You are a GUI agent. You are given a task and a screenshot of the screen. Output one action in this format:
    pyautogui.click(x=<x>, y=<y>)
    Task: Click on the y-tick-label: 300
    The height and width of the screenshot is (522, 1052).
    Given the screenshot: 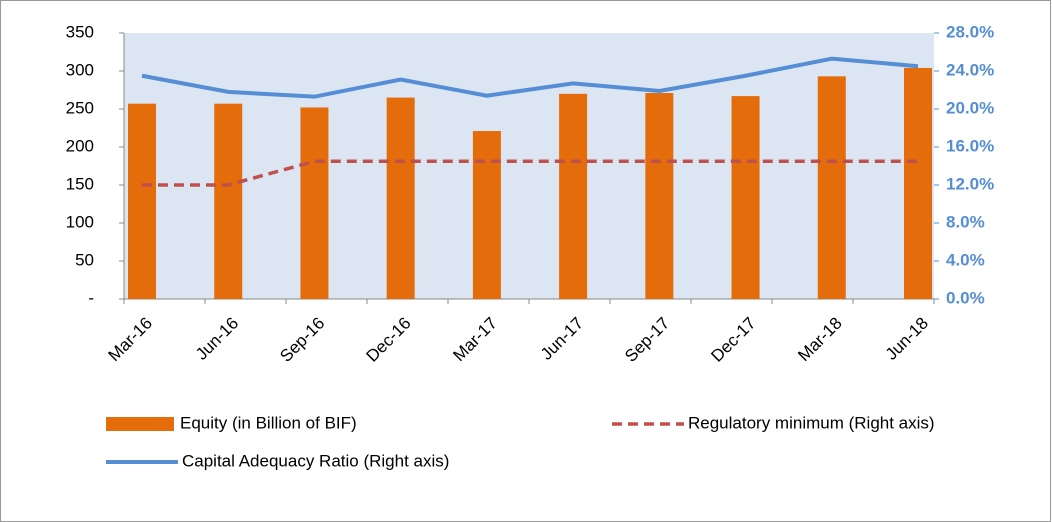 What is the action you would take?
    pyautogui.click(x=80, y=69)
    